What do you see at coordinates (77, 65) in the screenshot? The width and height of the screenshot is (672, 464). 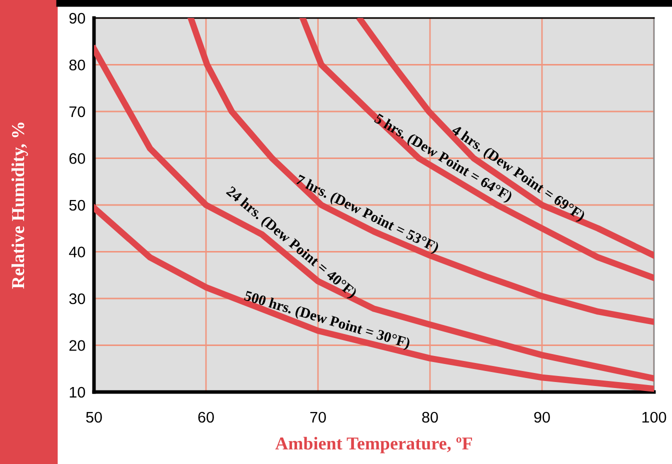 I see `y-tick-label: 80` at bounding box center [77, 65].